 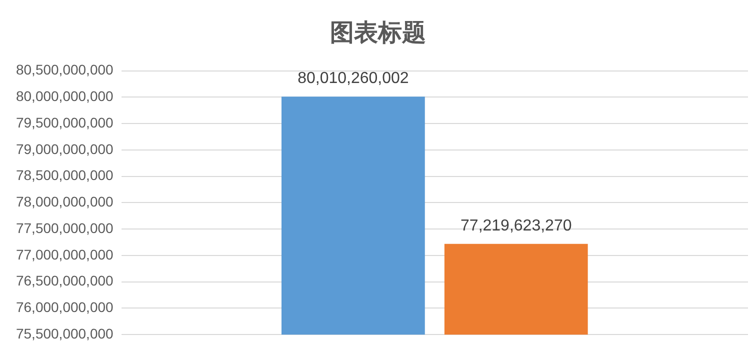 I want to click on chart-title: 图表标题, so click(x=378, y=32).